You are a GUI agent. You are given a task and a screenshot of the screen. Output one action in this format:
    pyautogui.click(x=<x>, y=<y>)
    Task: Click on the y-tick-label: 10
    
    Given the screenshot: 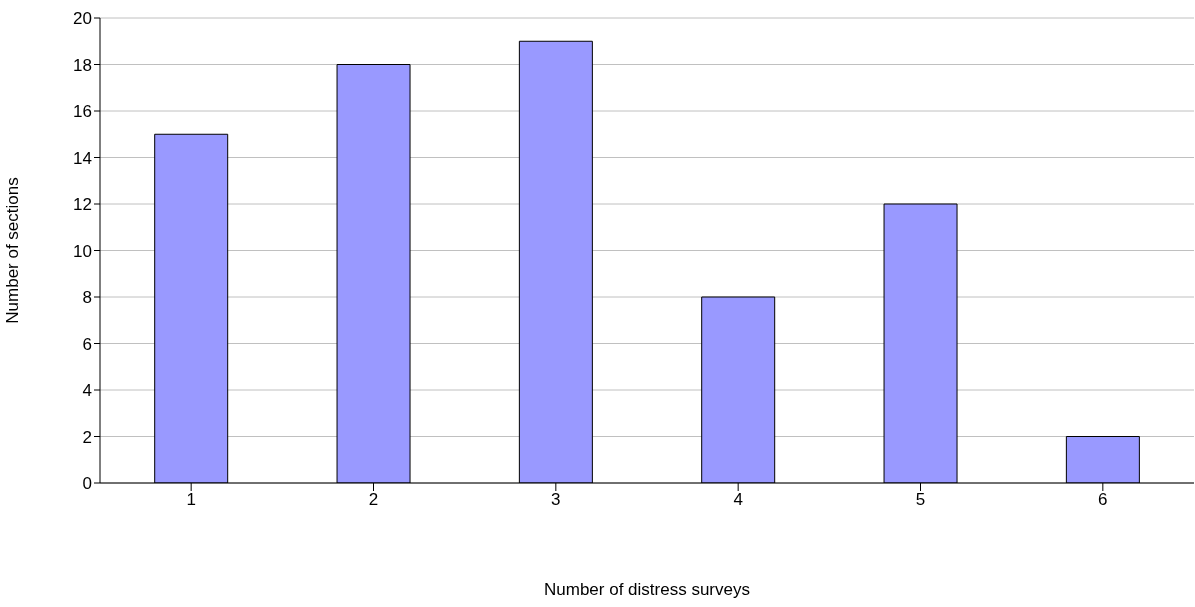 What is the action you would take?
    pyautogui.click(x=82, y=251)
    